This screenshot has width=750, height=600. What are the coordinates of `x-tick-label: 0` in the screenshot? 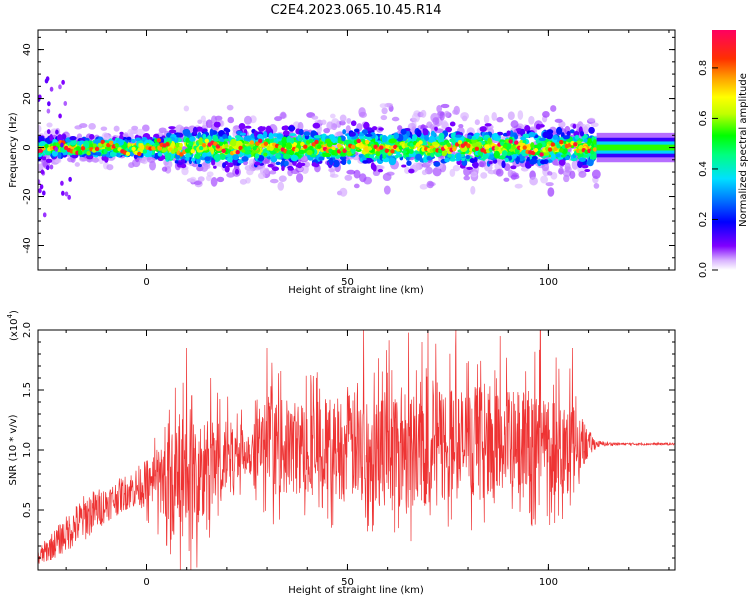 It's located at (146, 582).